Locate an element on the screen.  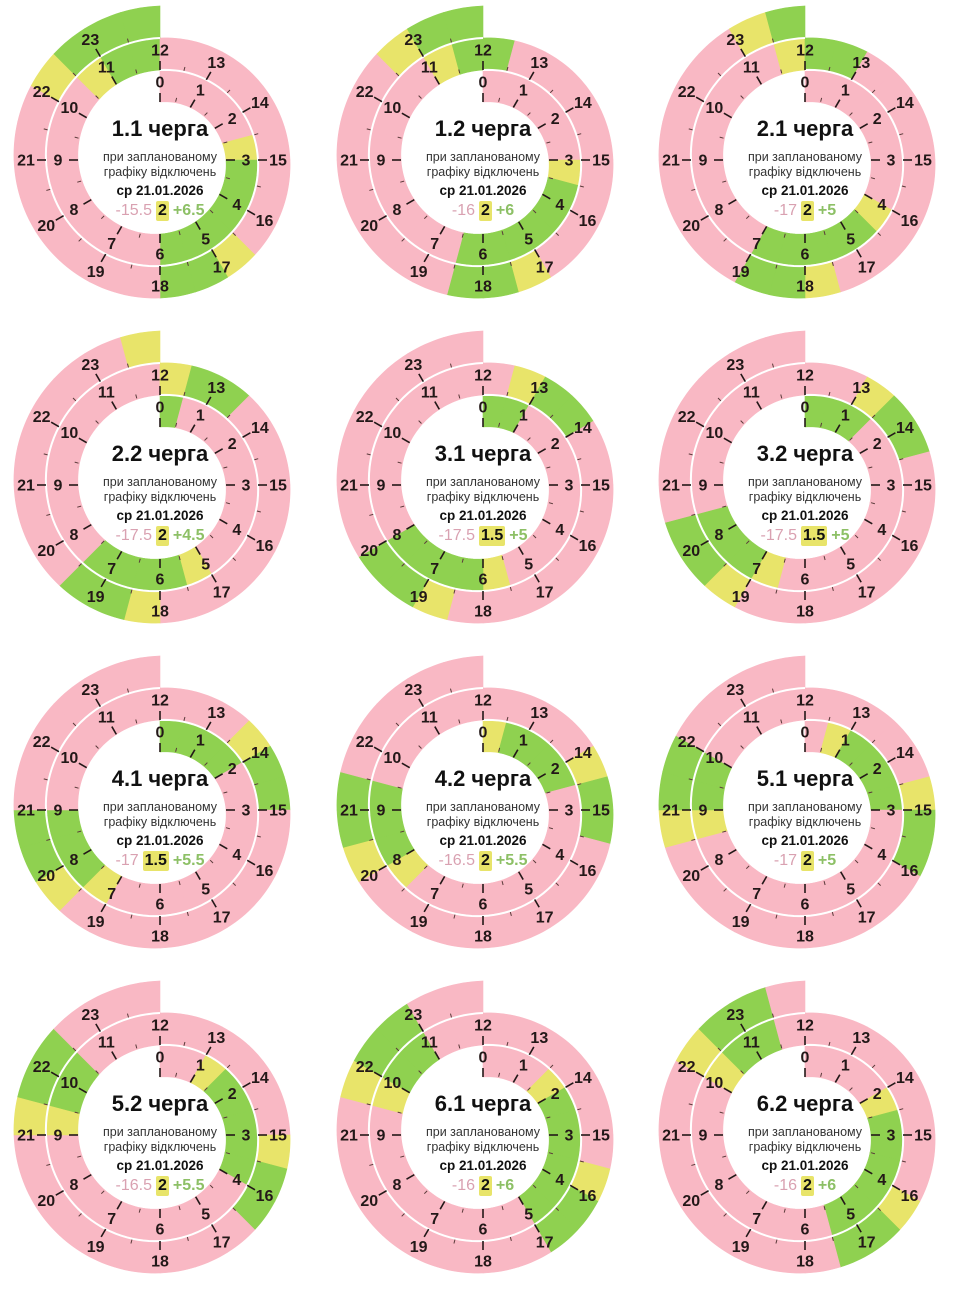
hour-label: 11 is located at coordinates (751, 68).